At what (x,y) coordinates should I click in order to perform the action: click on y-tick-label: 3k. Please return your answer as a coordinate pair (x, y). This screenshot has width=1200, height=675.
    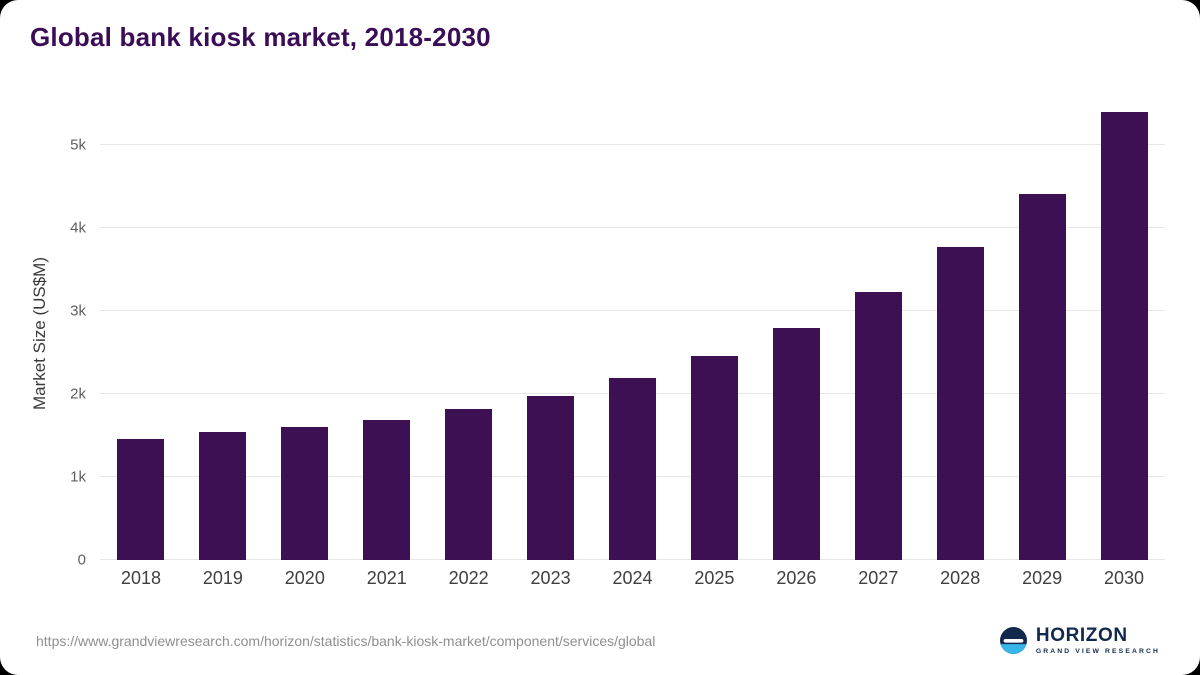
    Looking at the image, I should click on (78, 311).